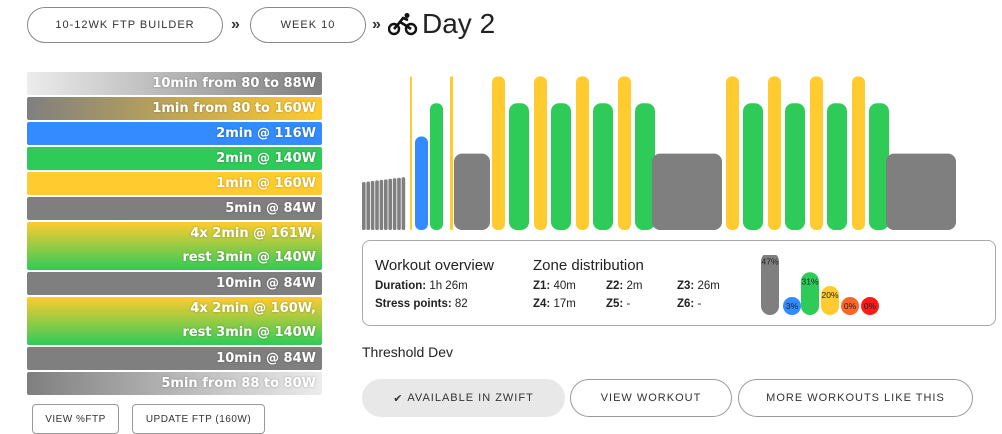 The image size is (1002, 434). What do you see at coordinates (253, 308) in the screenshot?
I see `interval-text: 4x 2min @ 160W,` at bounding box center [253, 308].